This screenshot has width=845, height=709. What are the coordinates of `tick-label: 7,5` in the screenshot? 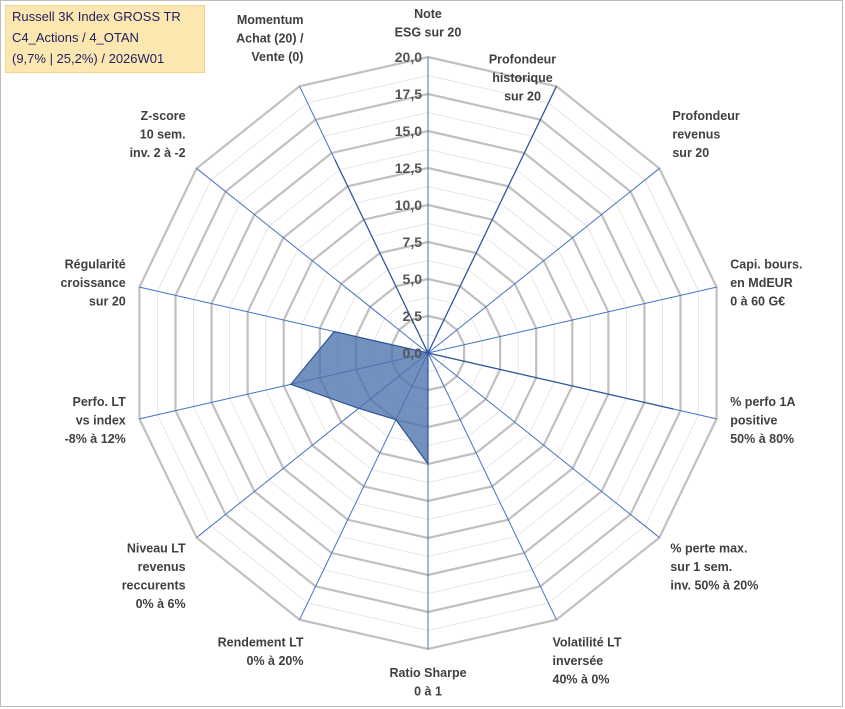 It's located at (413, 242).